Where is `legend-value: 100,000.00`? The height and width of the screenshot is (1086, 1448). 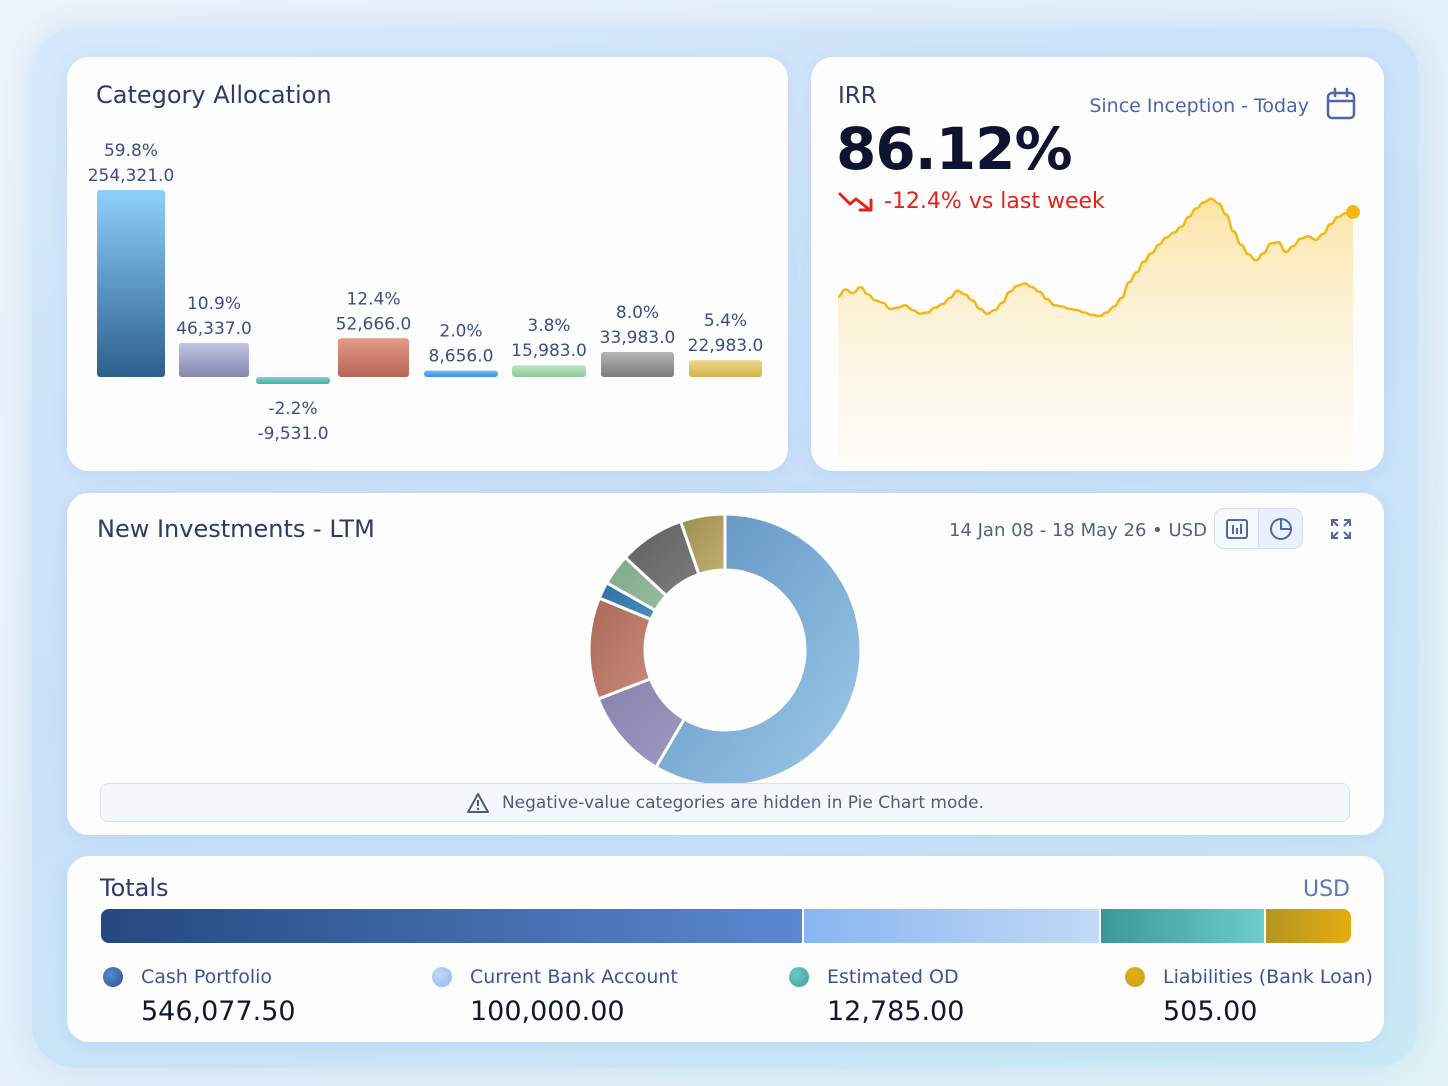
legend-value: 100,000.00 is located at coordinates (547, 1011).